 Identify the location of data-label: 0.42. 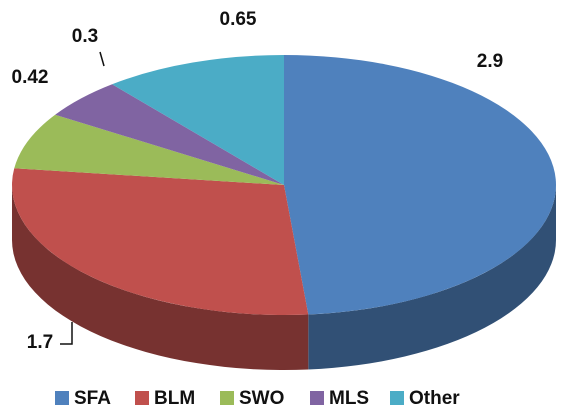
(30, 77).